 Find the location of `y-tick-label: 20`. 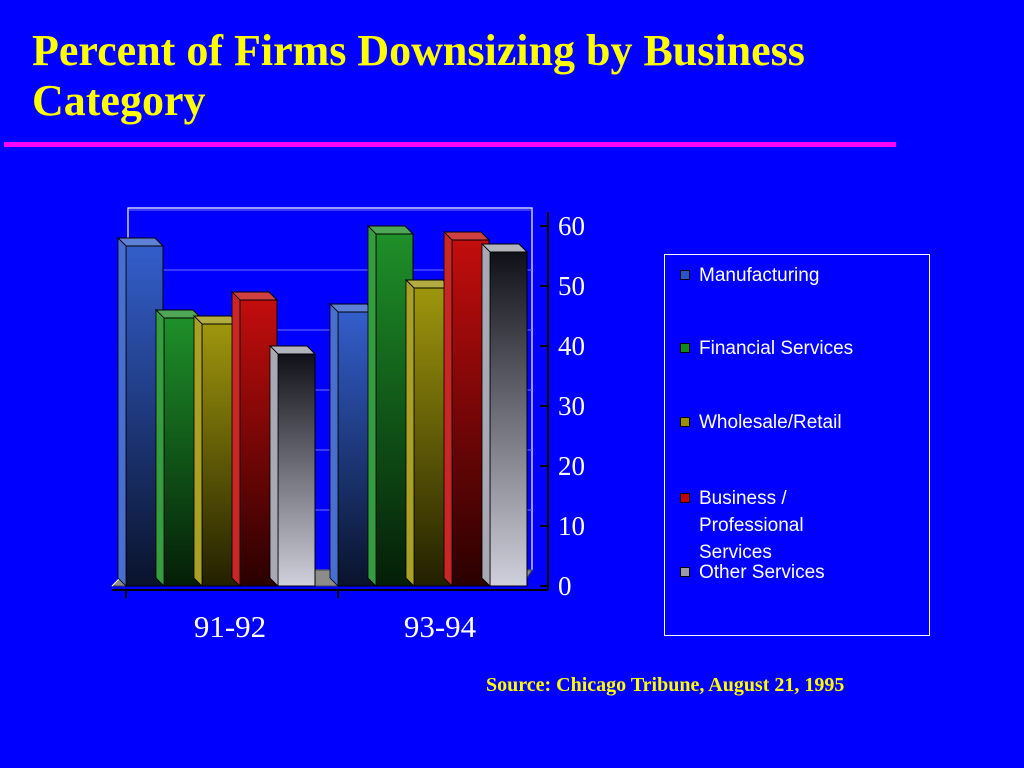

y-tick-label: 20 is located at coordinates (571, 466).